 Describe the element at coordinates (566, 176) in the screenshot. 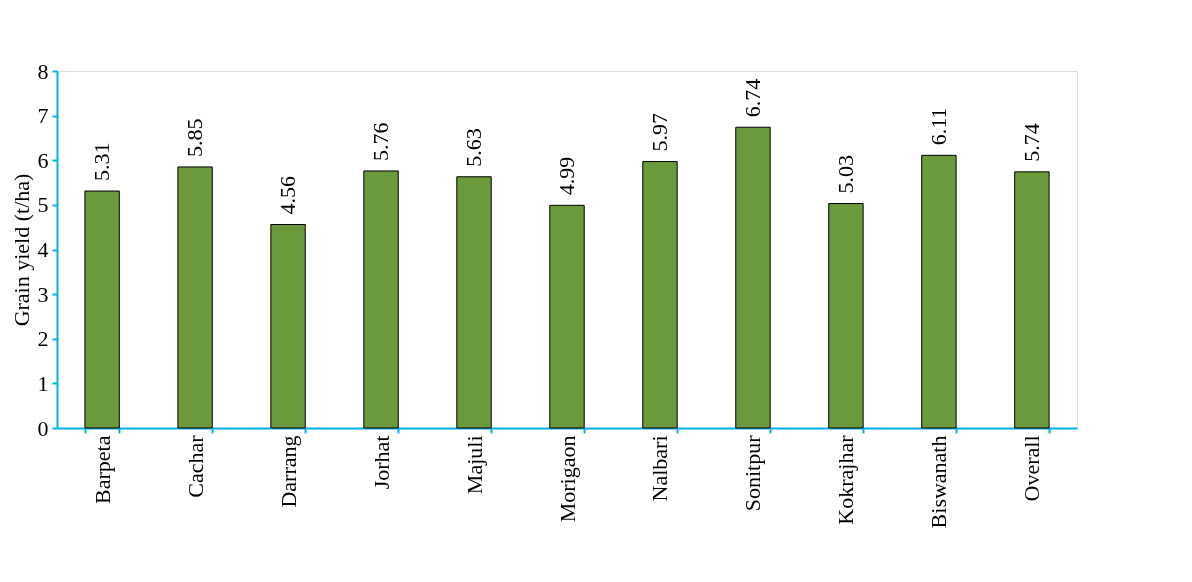

I see `data-label: 4.99` at that location.